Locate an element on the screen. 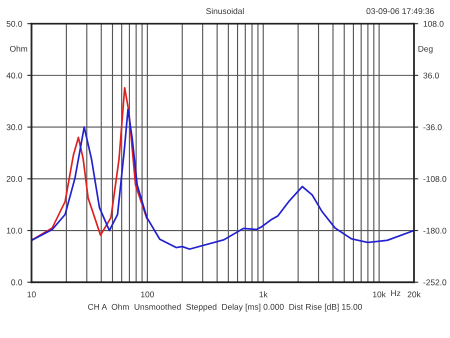  y2-tick-label: -252.0 is located at coordinates (434, 282).